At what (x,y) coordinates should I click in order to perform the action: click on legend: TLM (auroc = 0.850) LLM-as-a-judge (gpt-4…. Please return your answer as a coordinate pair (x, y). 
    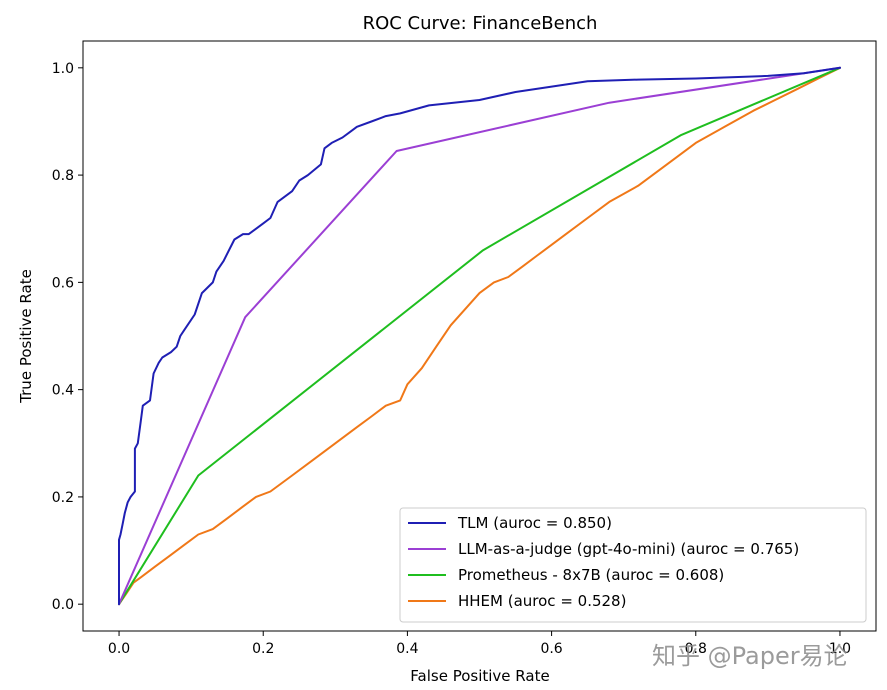
    Looking at the image, I should click on (633, 565).